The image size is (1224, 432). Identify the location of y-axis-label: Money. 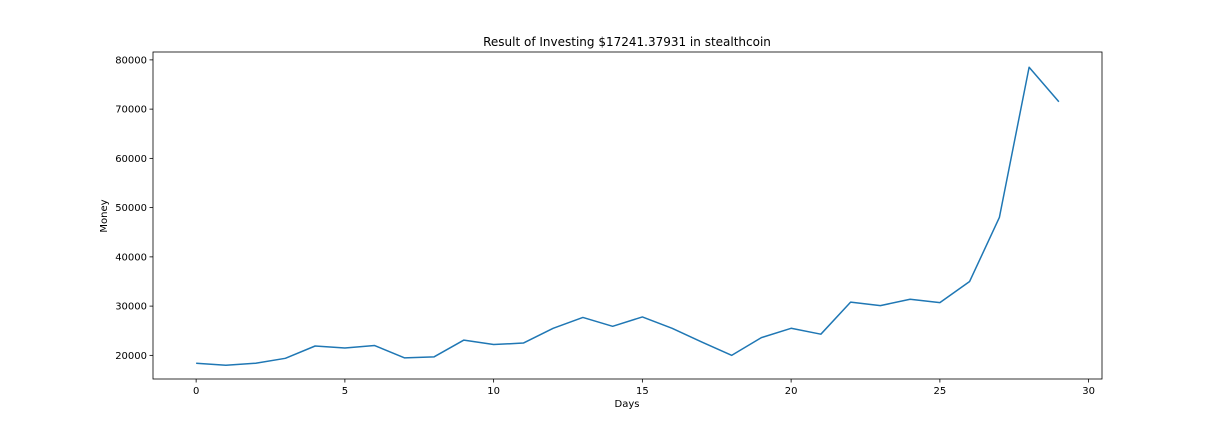
(104, 215).